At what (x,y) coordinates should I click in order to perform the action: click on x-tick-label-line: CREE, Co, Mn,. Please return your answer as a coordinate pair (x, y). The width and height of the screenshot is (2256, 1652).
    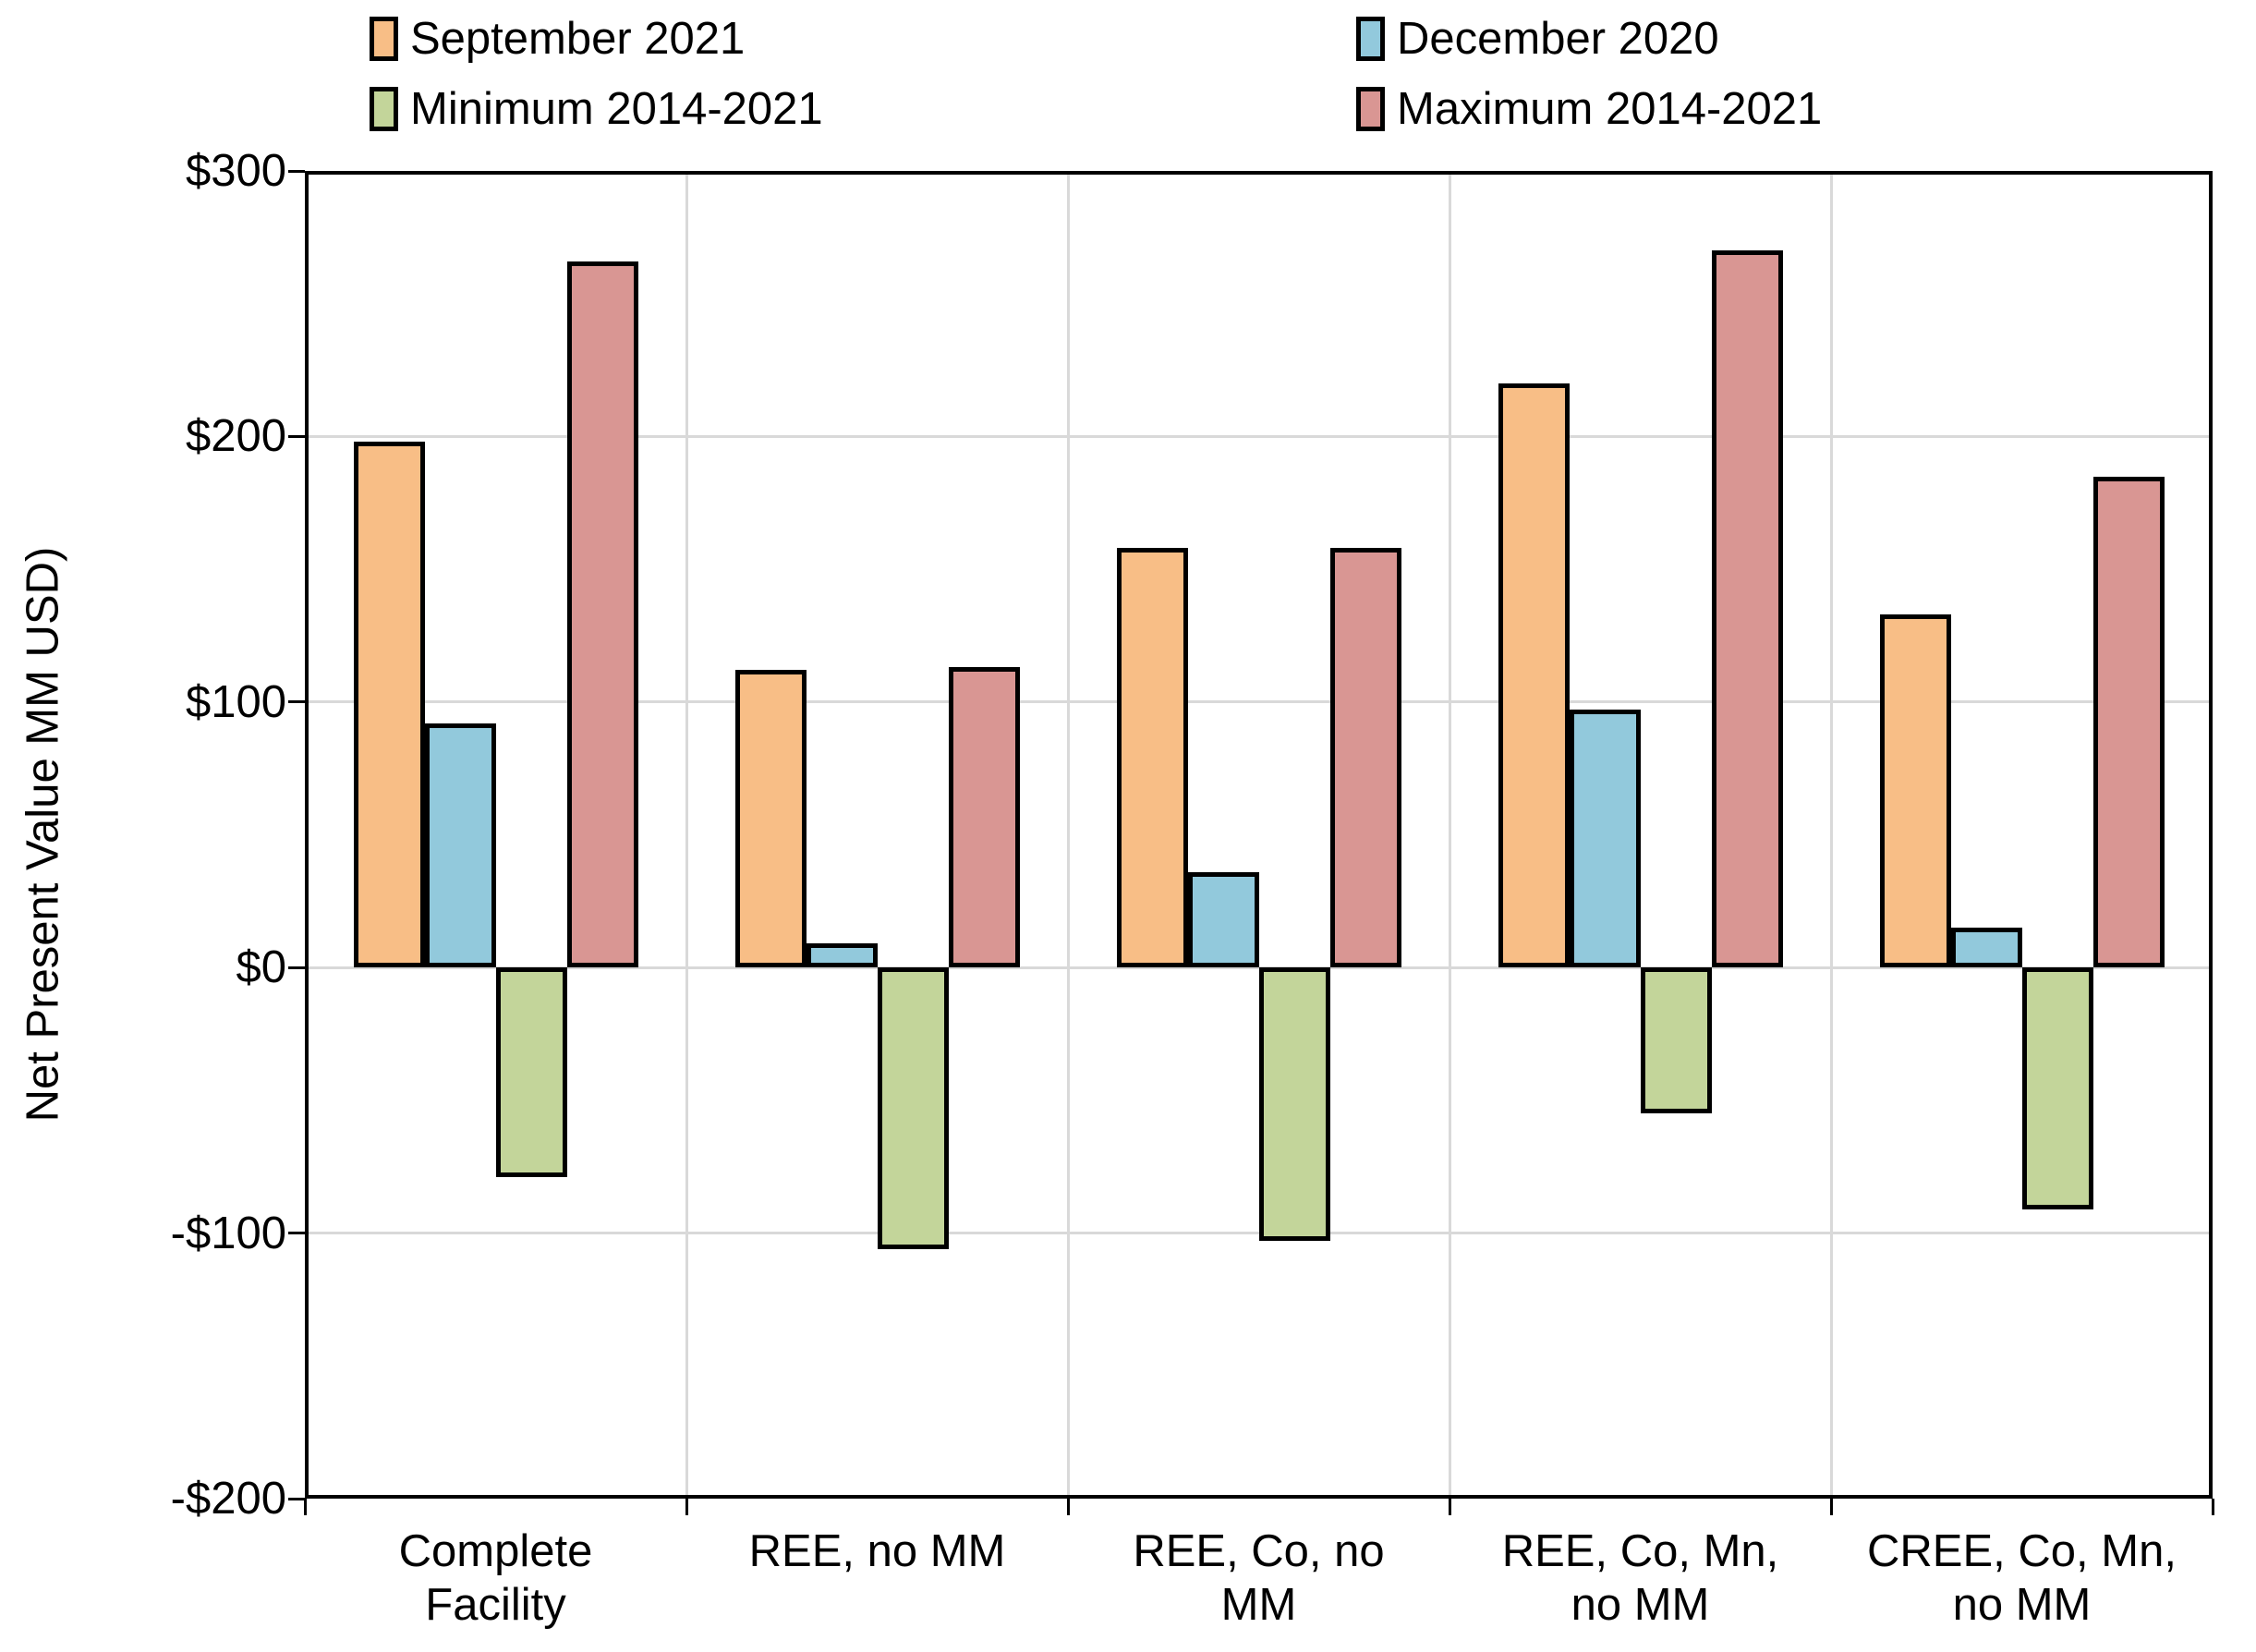
    Looking at the image, I should click on (2022, 1551).